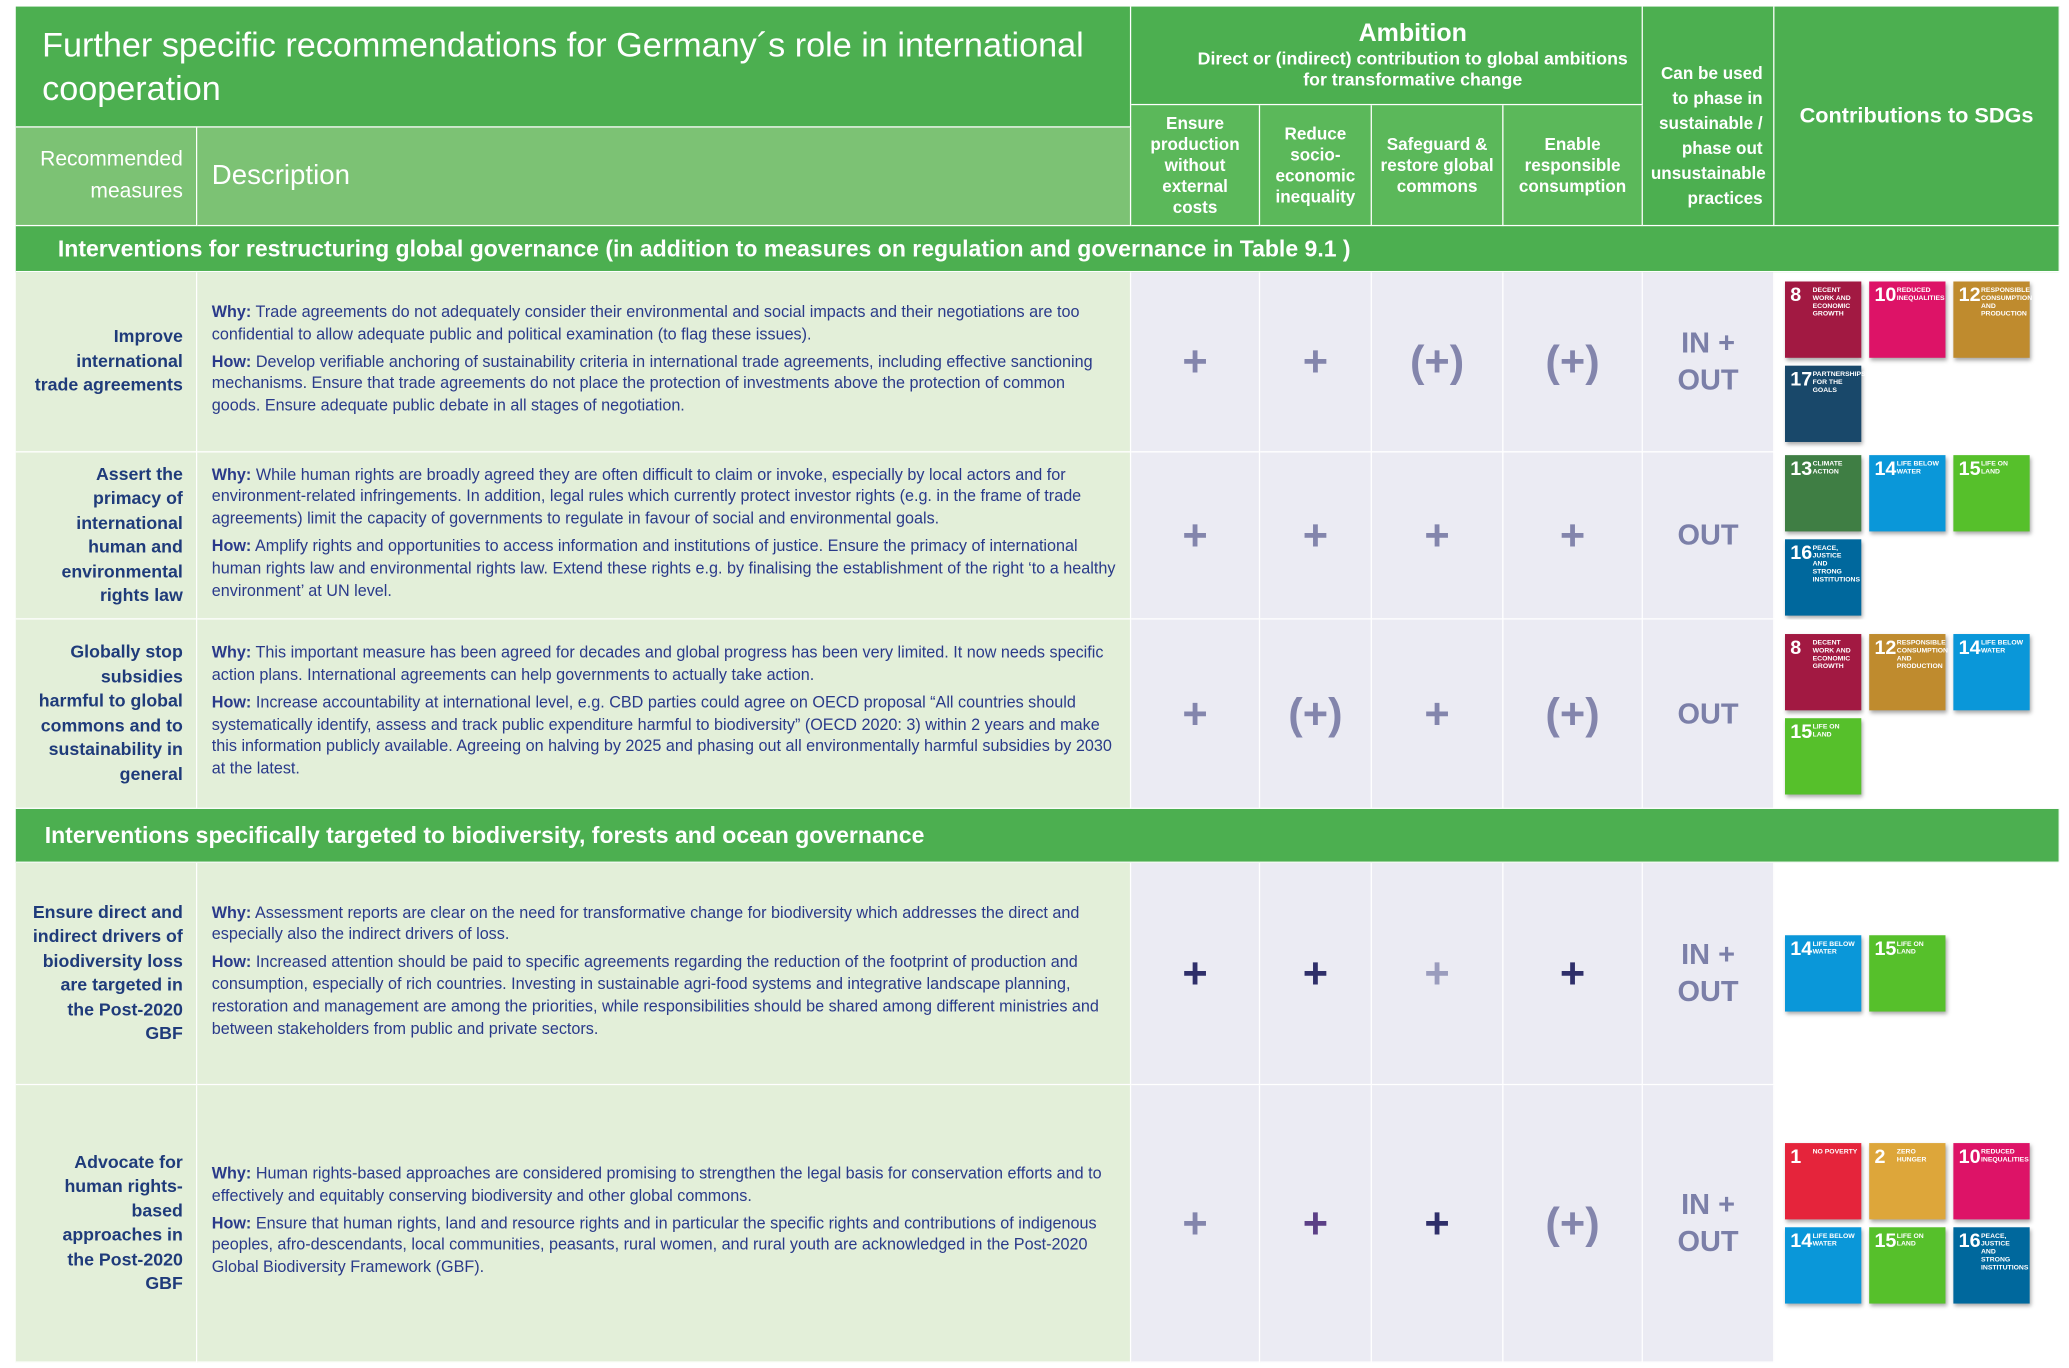  I want to click on ambition-column-header: Ensure production without external costs, so click(1196, 166).